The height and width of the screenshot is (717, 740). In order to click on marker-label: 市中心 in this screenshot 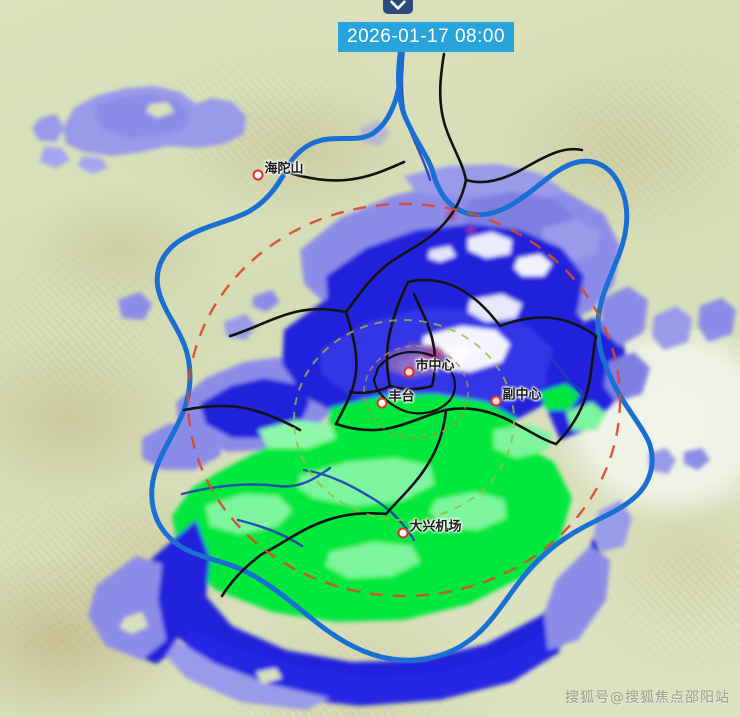, I will do `click(435, 366)`.